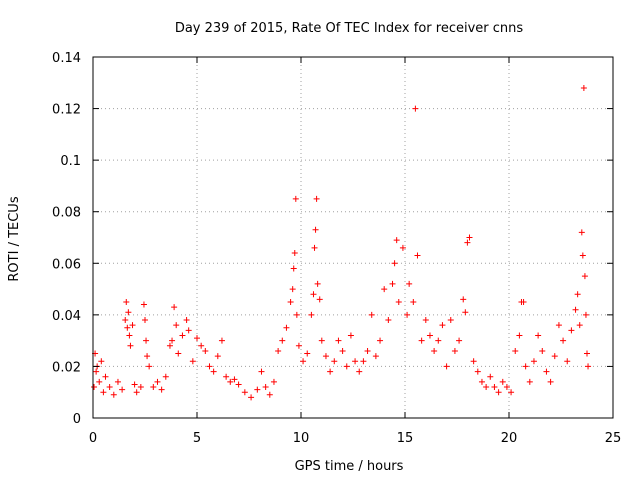  Describe the element at coordinates (66, 58) in the screenshot. I see `y-tick-label: 0.14` at that location.